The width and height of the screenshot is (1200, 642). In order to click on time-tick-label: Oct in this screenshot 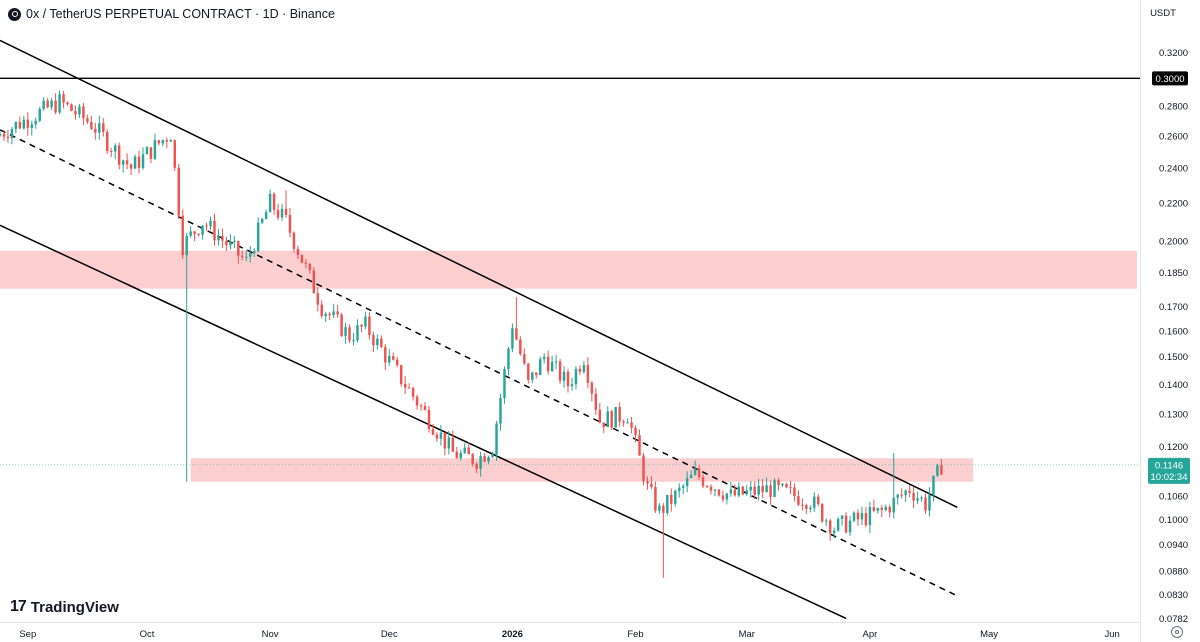, I will do `click(147, 634)`.